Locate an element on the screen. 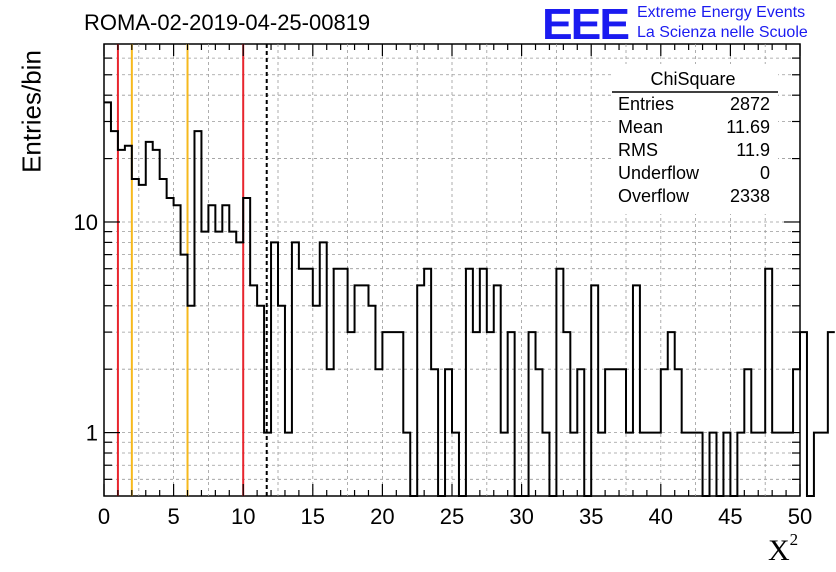 The height and width of the screenshot is (572, 836). stats-label: Mean is located at coordinates (640, 127).